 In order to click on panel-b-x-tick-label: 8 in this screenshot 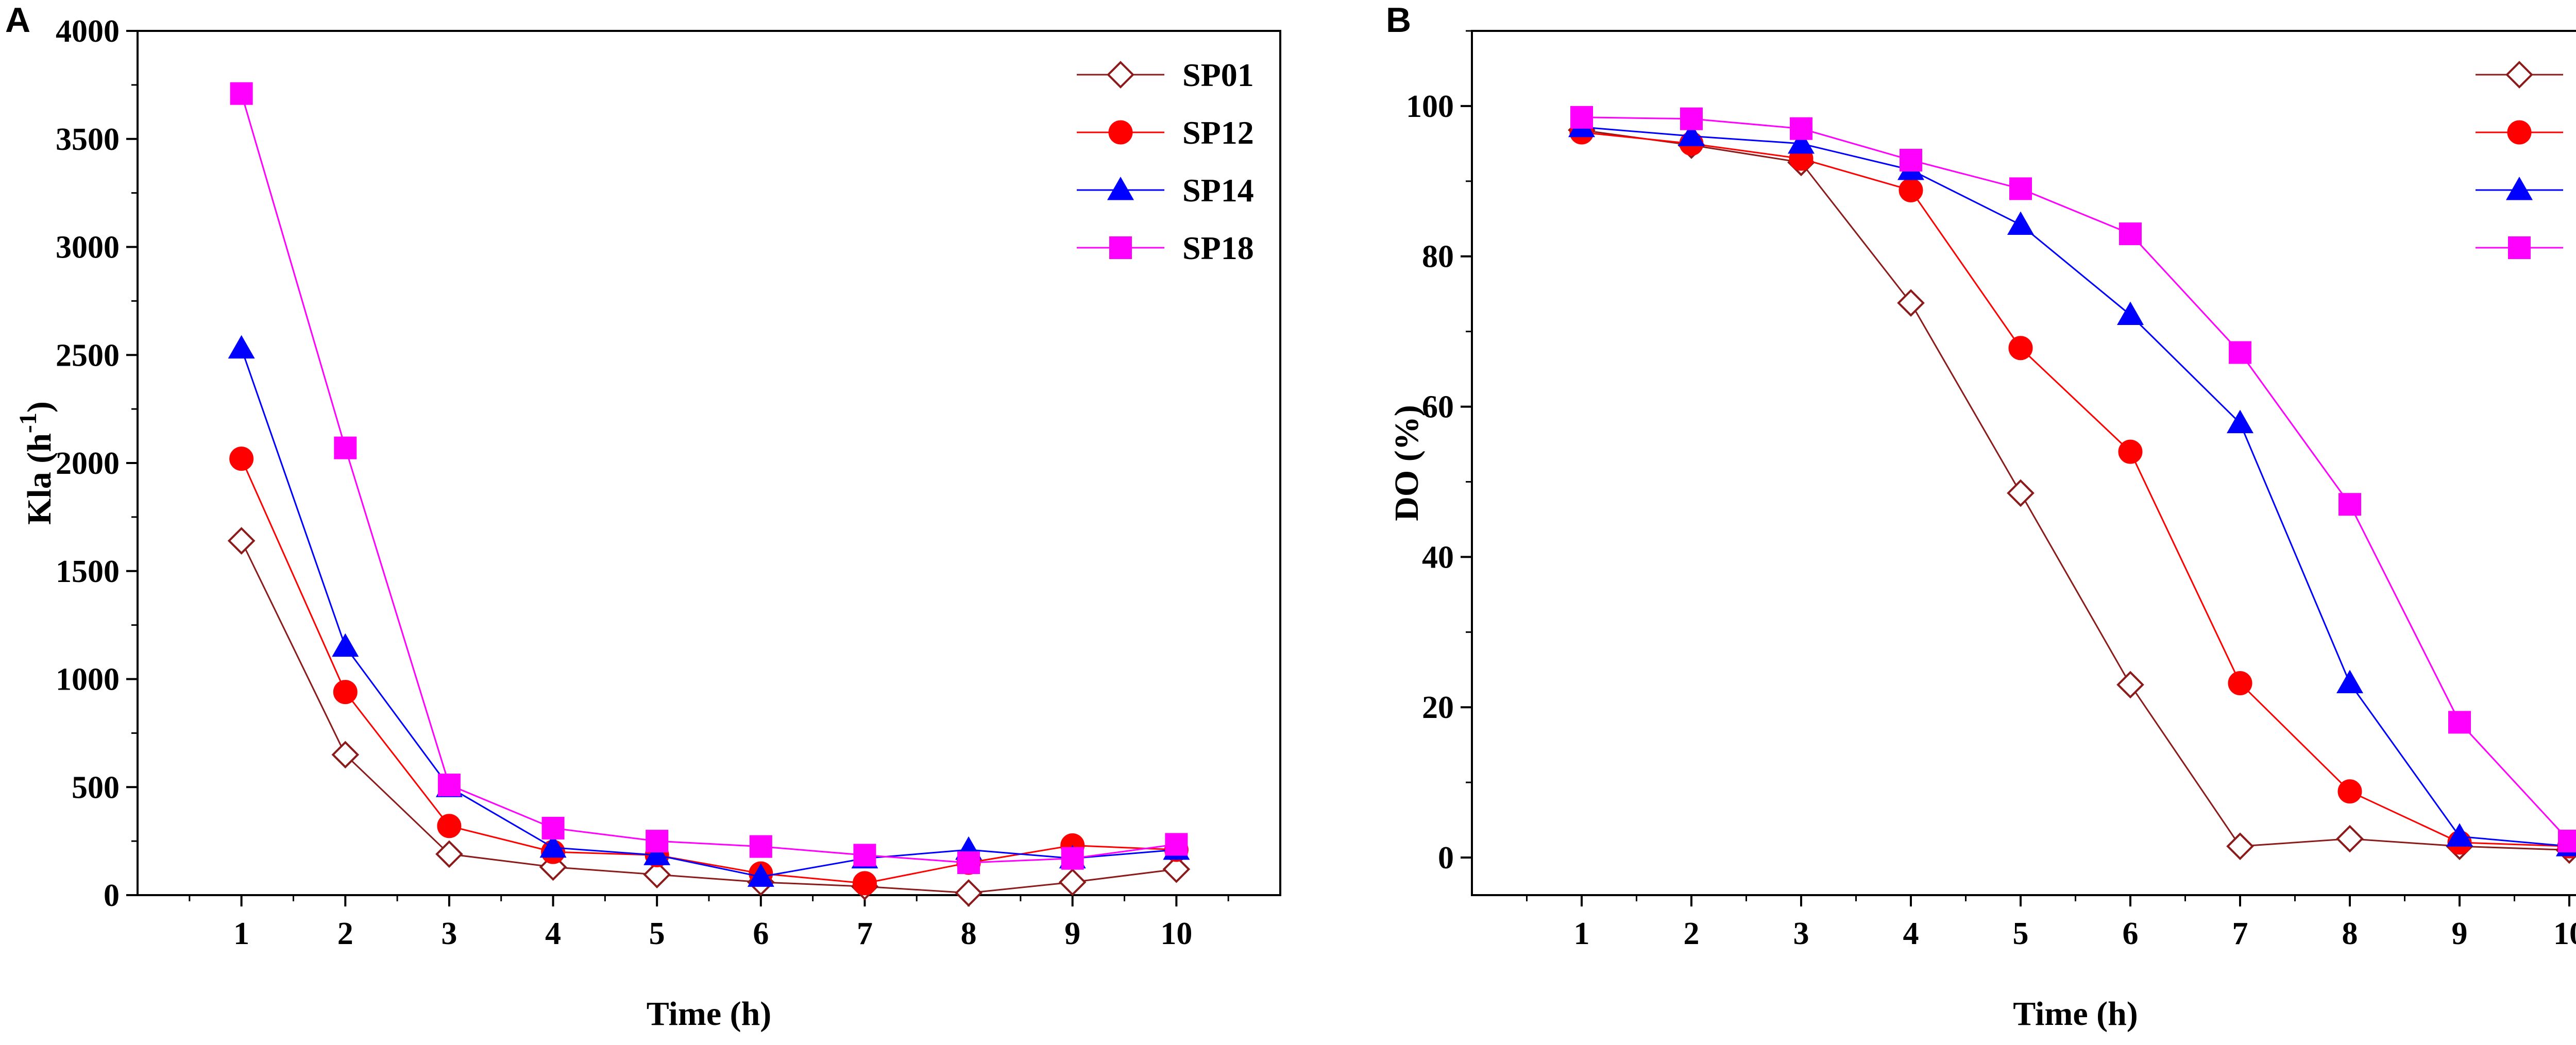, I will do `click(2350, 933)`.